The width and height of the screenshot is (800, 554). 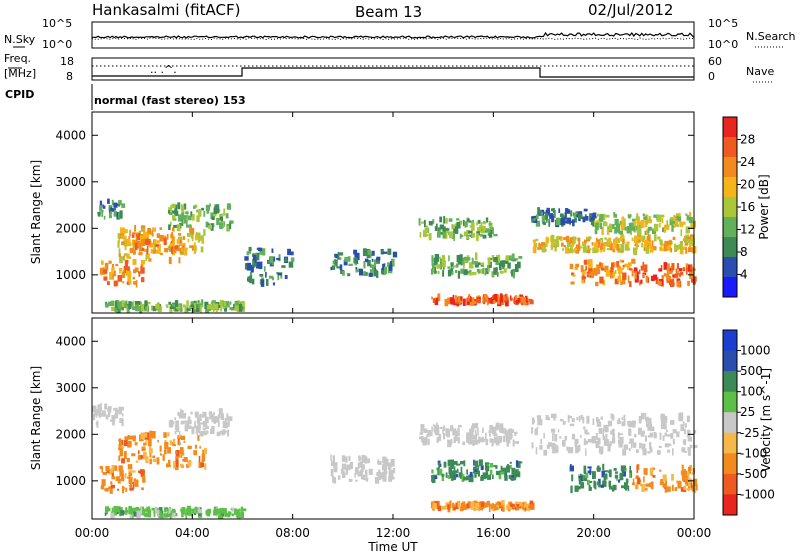 What do you see at coordinates (19, 94) in the screenshot?
I see `cpid-label: CPID` at bounding box center [19, 94].